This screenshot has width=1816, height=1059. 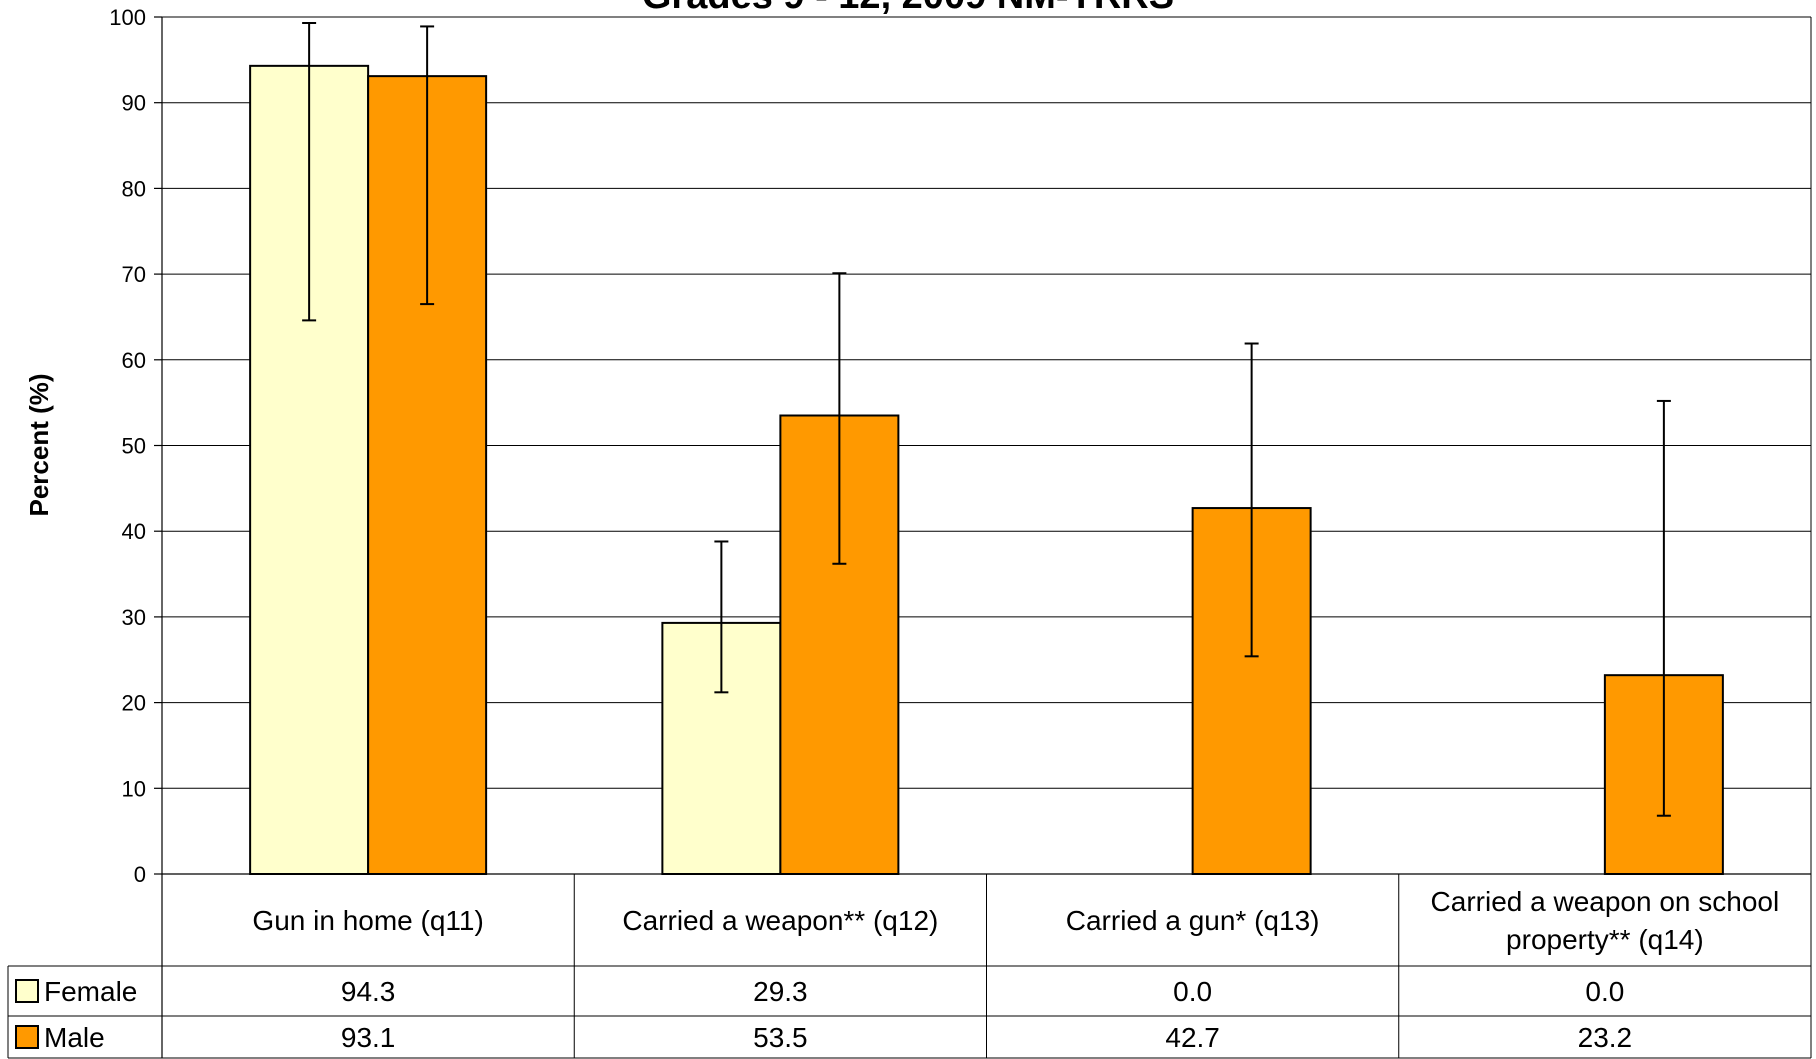 I want to click on y-tick-label: 0, so click(x=140, y=874).